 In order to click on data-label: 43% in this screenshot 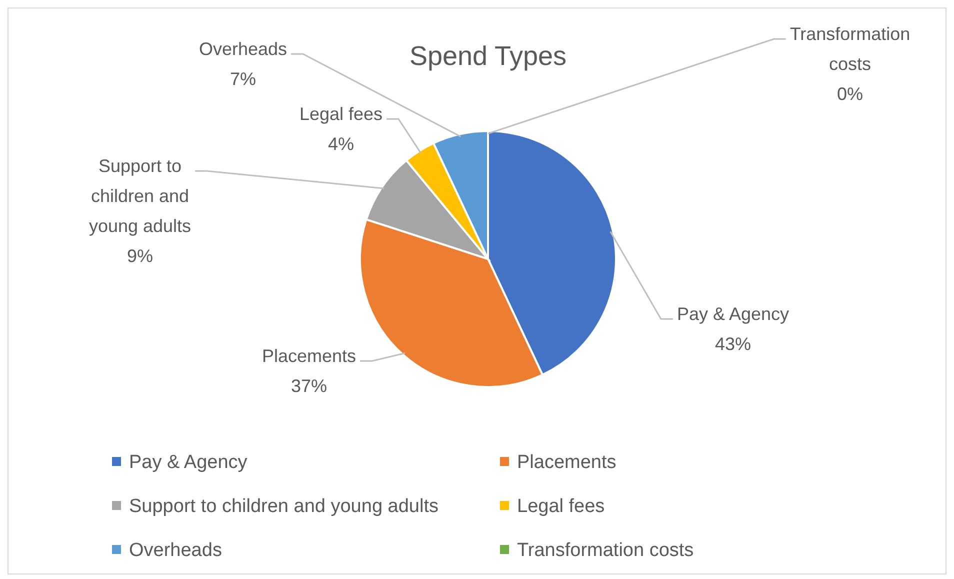, I will do `click(733, 344)`.